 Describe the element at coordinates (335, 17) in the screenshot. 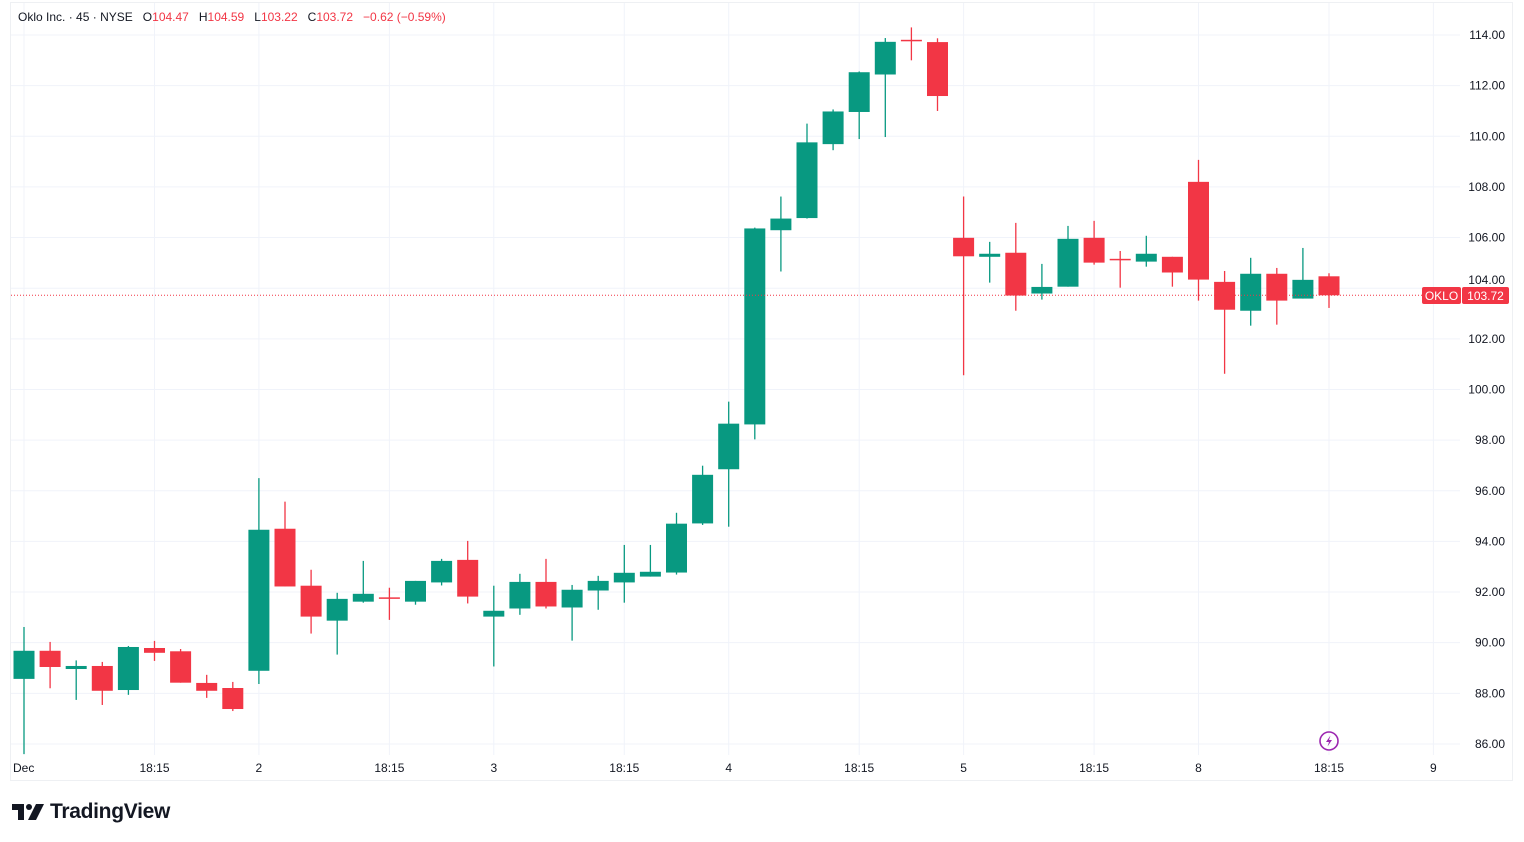

I see `close-value: 103.72` at that location.